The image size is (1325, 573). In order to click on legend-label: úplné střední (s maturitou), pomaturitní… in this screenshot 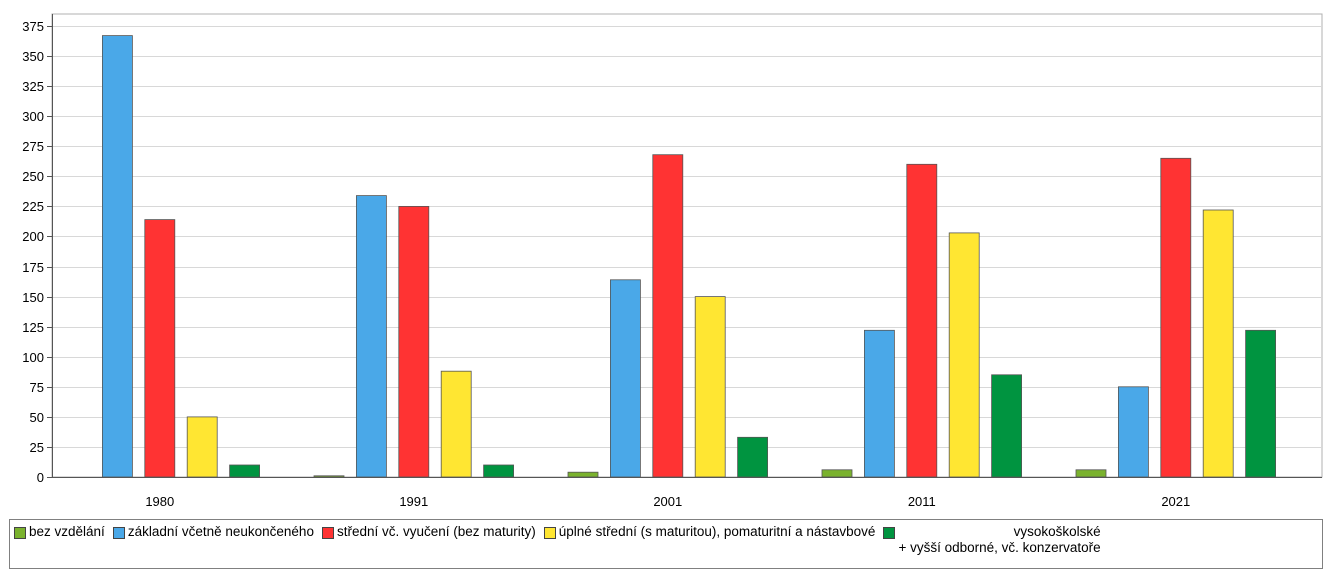, I will do `click(717, 531)`.